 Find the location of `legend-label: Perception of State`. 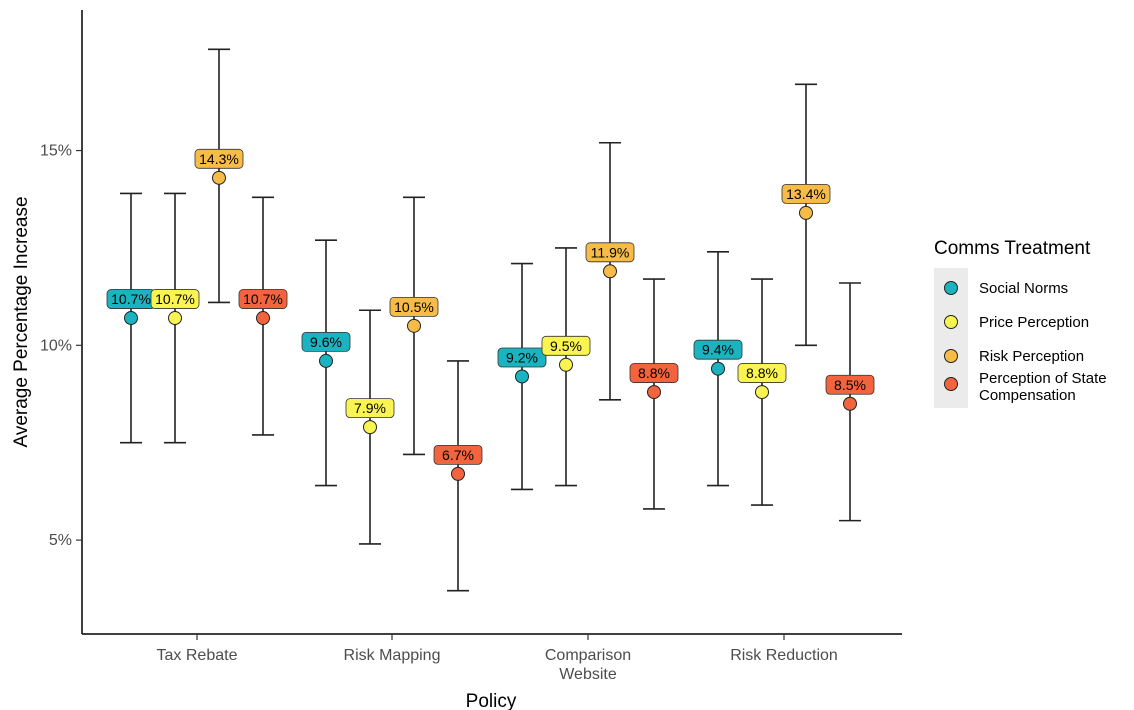

legend-label: Perception of State is located at coordinates (1043, 378).